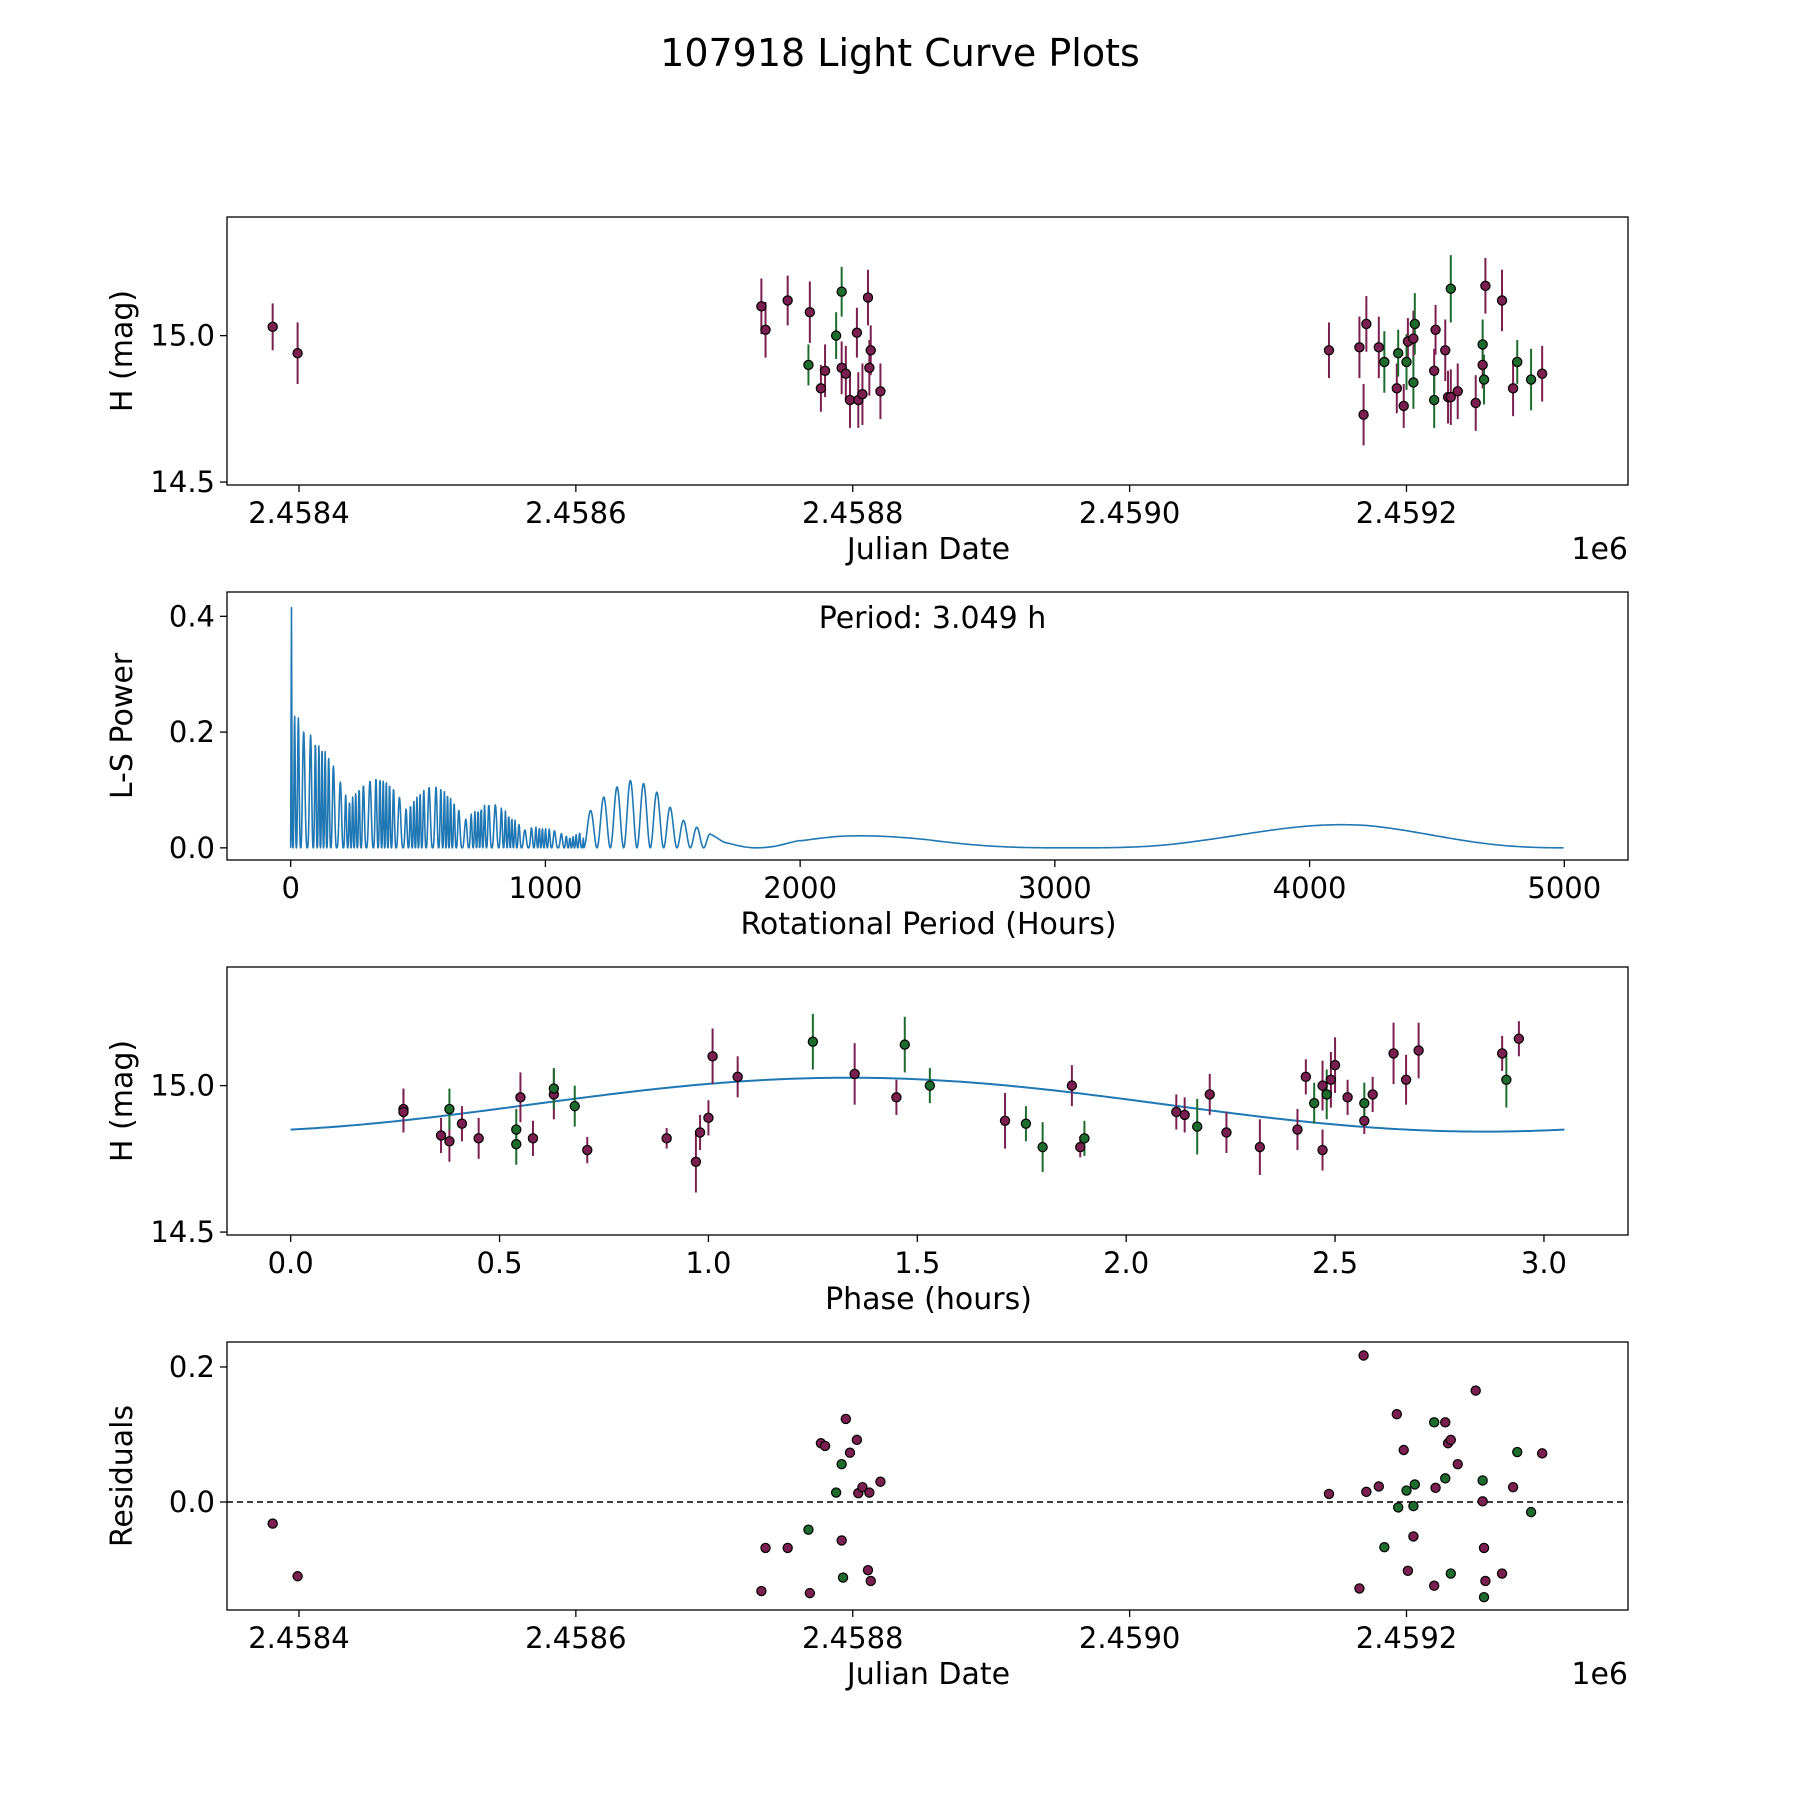 The height and width of the screenshot is (1800, 1800). What do you see at coordinates (499, 1263) in the screenshot?
I see `phase-folded-x-tick-label: 0.5` at bounding box center [499, 1263].